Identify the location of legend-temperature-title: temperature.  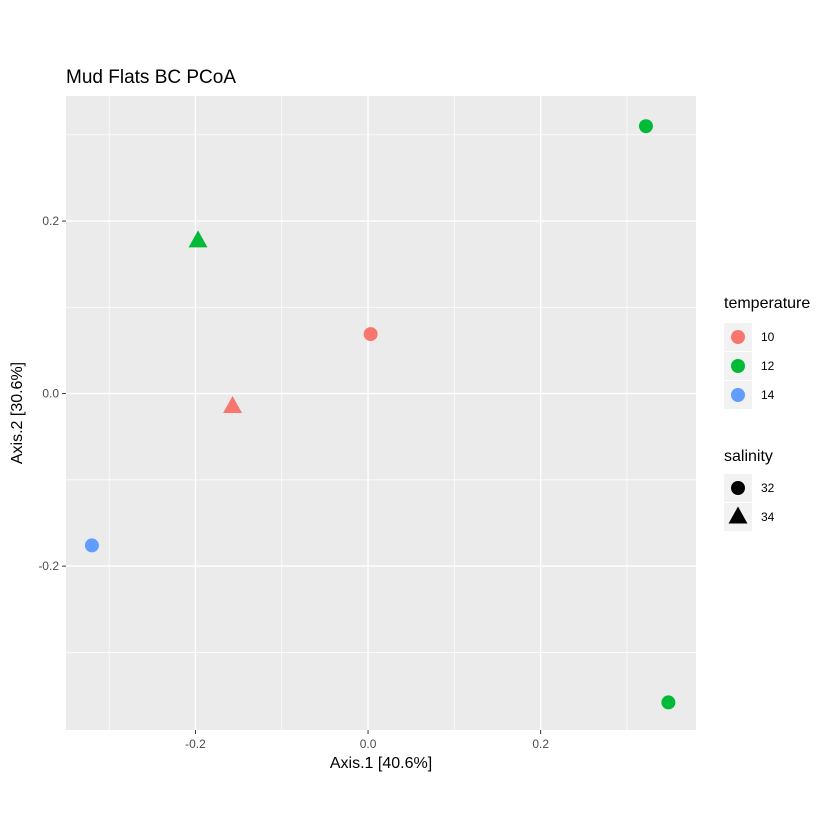
(767, 303).